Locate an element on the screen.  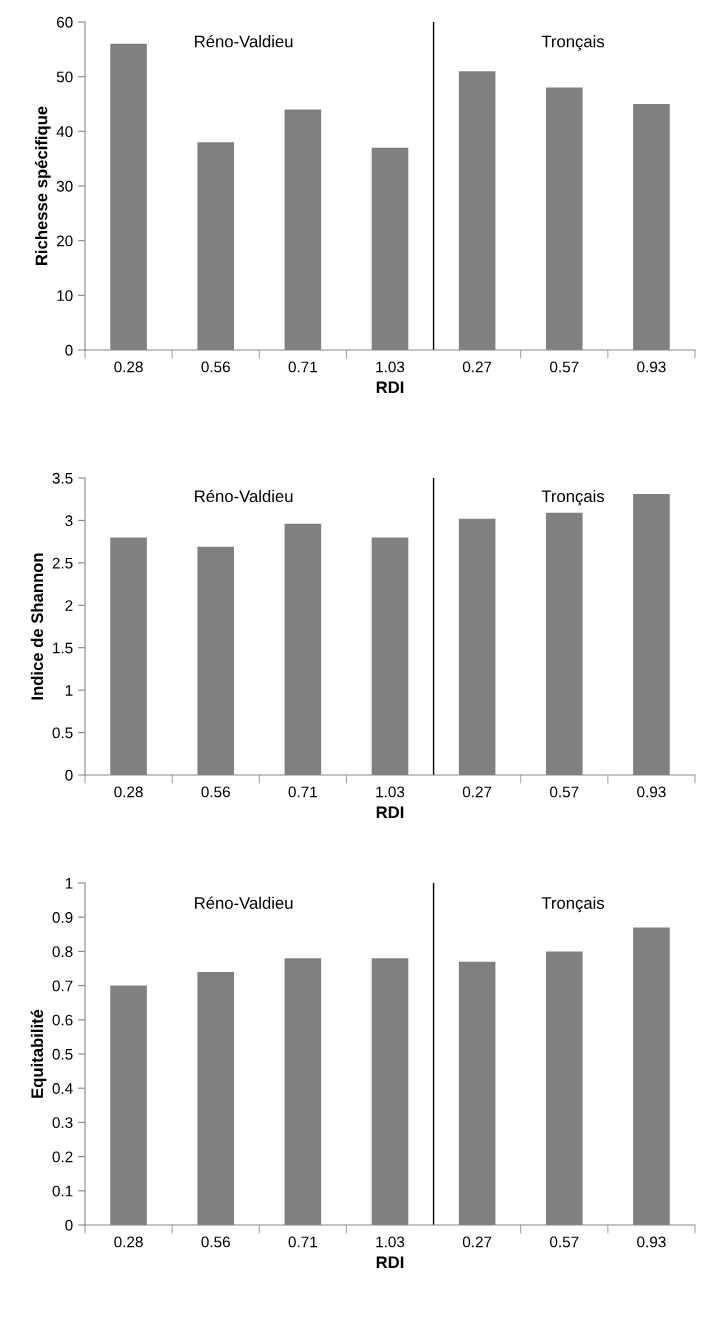
y-tick-label: 20 is located at coordinates (64, 241).